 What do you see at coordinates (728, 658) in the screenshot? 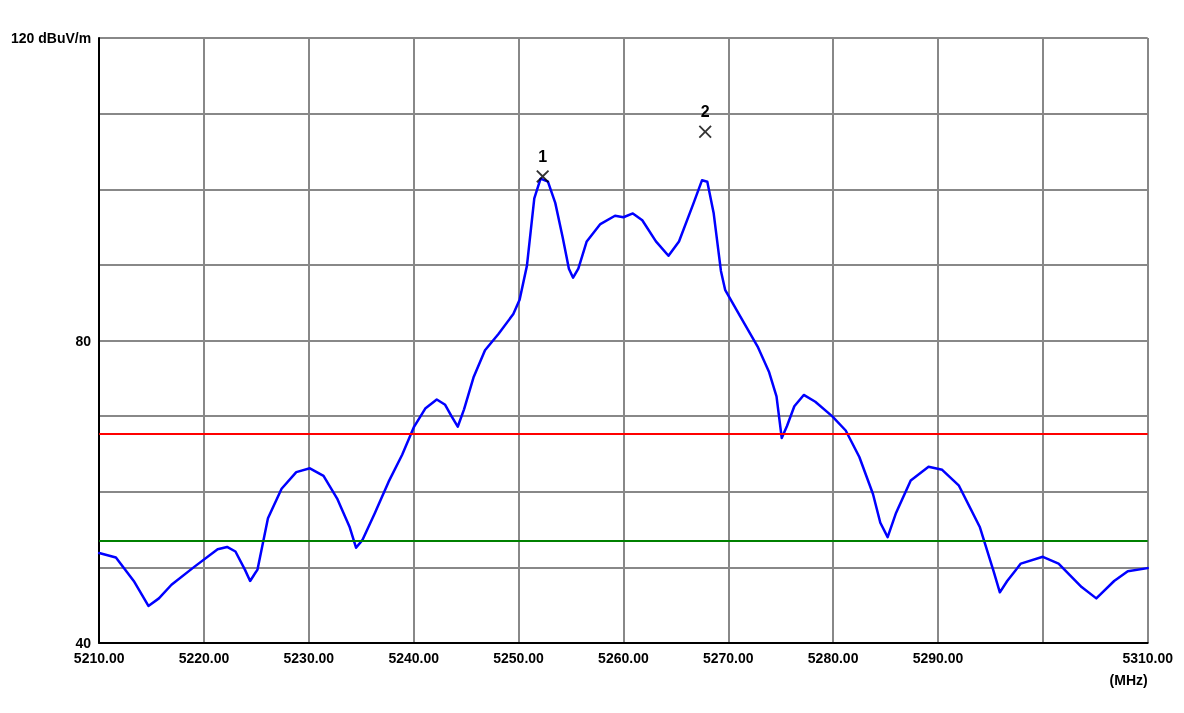
I see `x-tick-label: 5270.00` at bounding box center [728, 658].